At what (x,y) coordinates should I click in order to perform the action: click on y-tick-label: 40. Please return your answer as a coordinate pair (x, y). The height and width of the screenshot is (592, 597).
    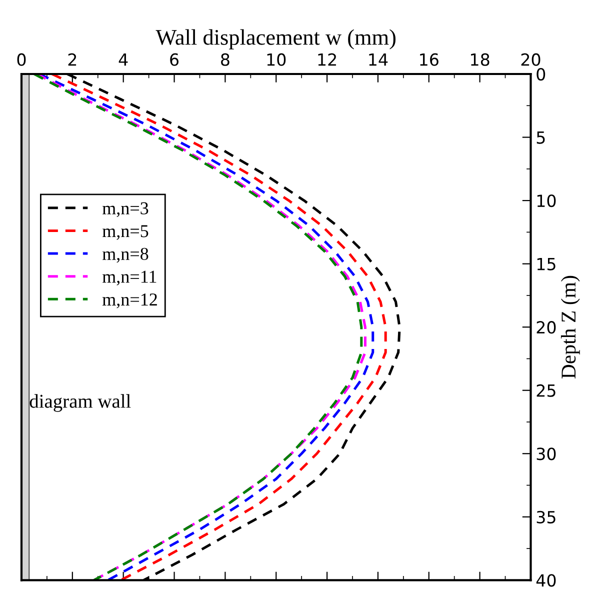
    Looking at the image, I should click on (546, 580).